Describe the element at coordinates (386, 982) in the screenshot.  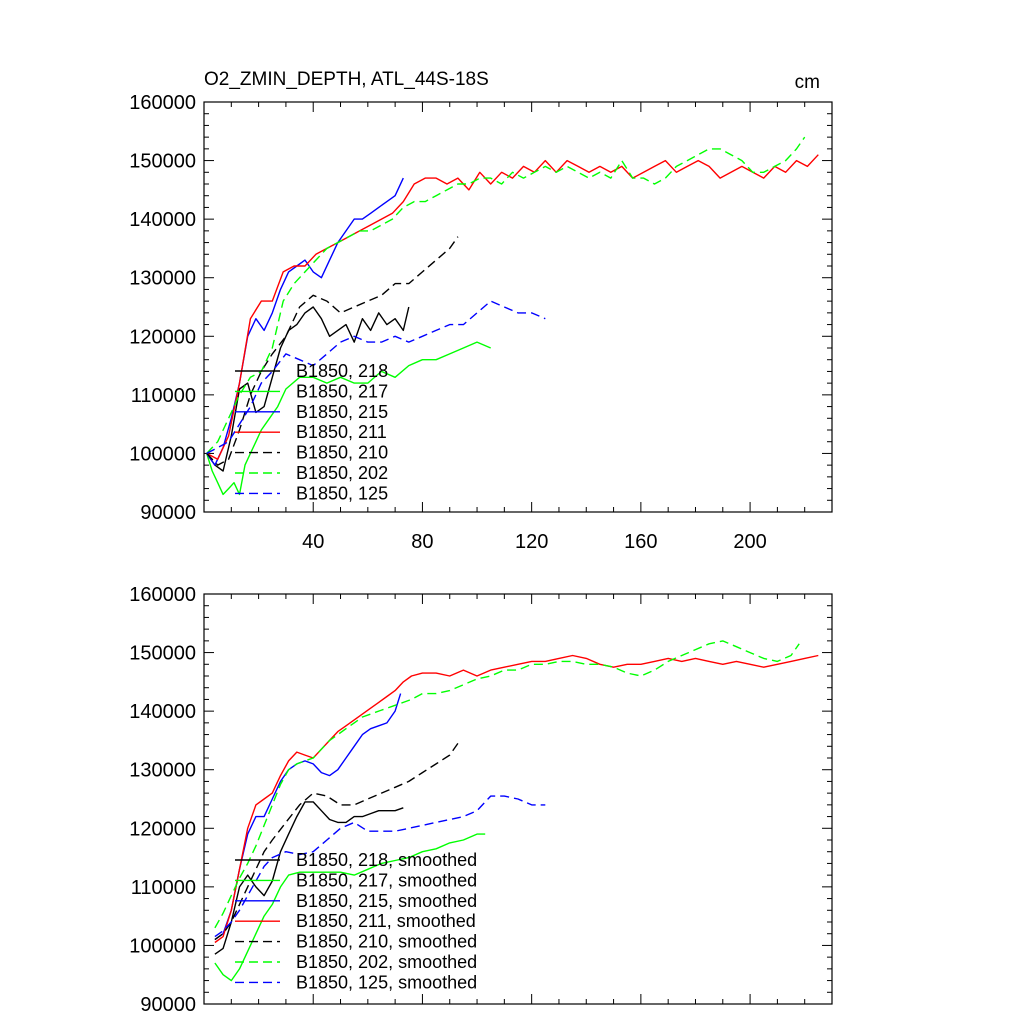
I see `legend-label-6: B1850, 125, smoothed` at that location.